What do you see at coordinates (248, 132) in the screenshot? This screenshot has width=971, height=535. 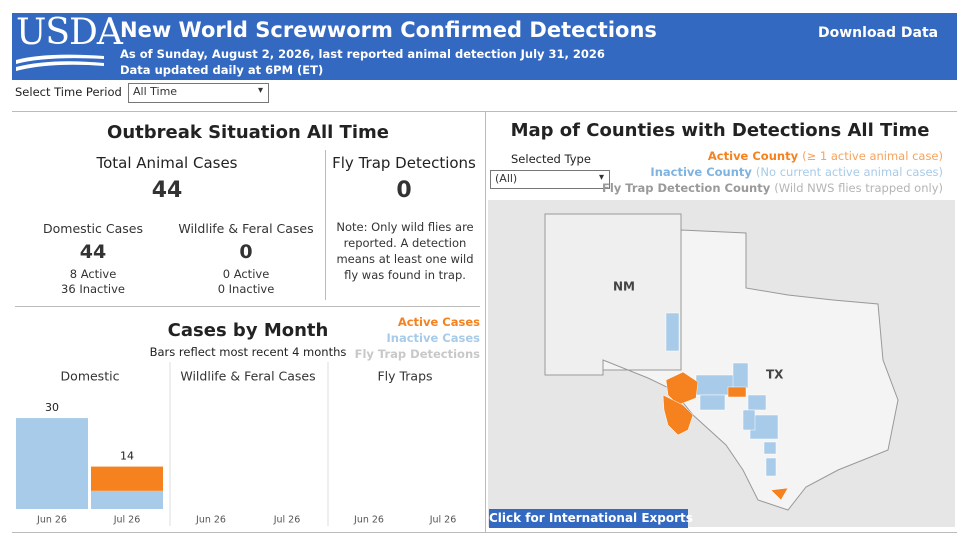 I see `section-title: Outbreak Situation All Time` at bounding box center [248, 132].